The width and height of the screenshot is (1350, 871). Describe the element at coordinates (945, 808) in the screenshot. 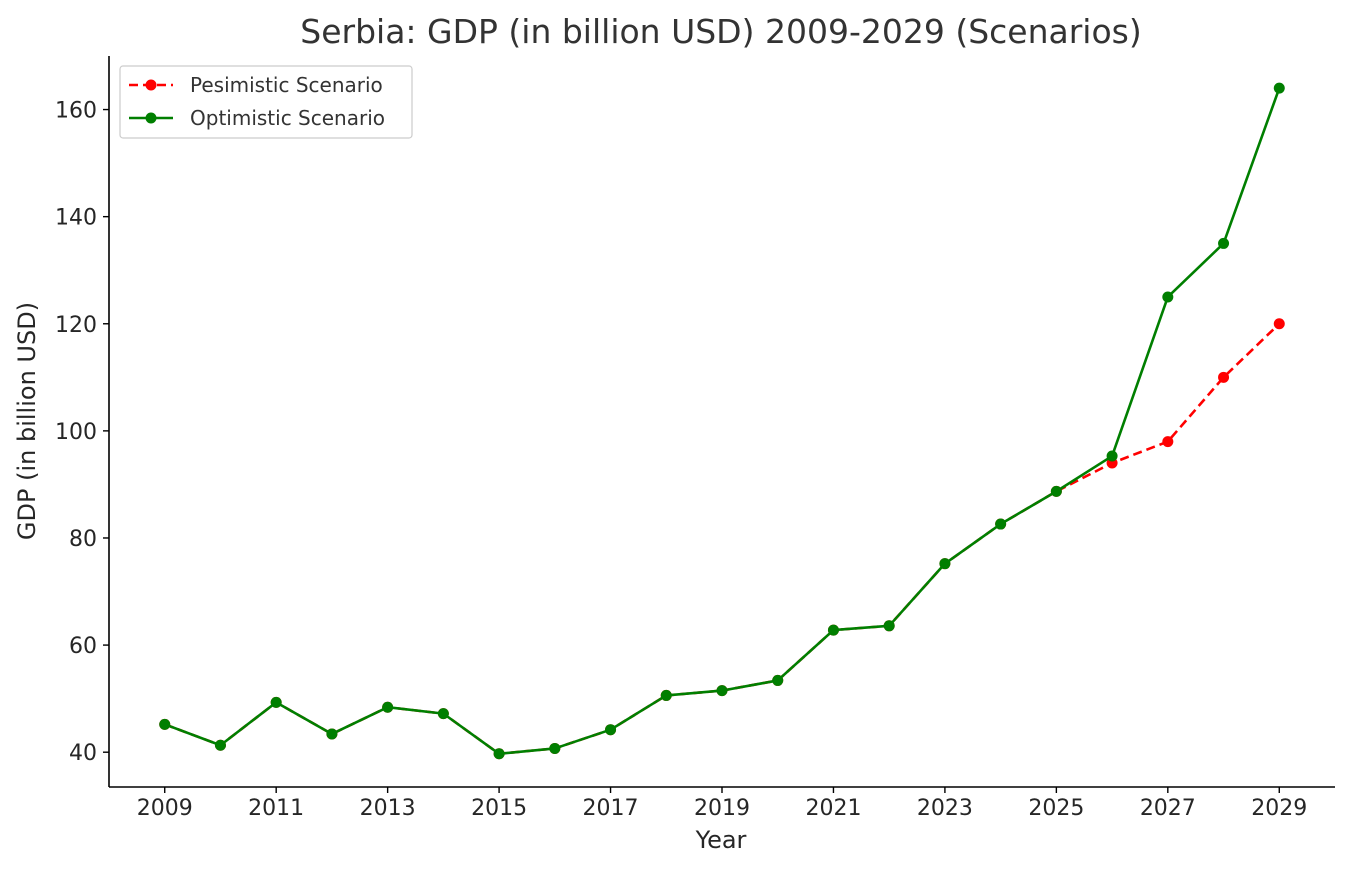

I see `x-tick-label: 2023` at that location.